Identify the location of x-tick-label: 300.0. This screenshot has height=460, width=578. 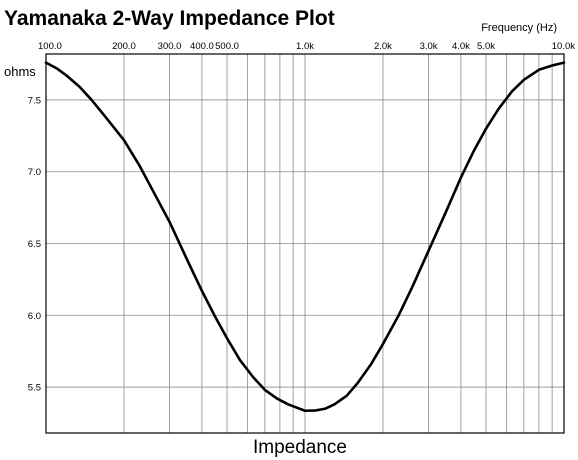
(170, 46).